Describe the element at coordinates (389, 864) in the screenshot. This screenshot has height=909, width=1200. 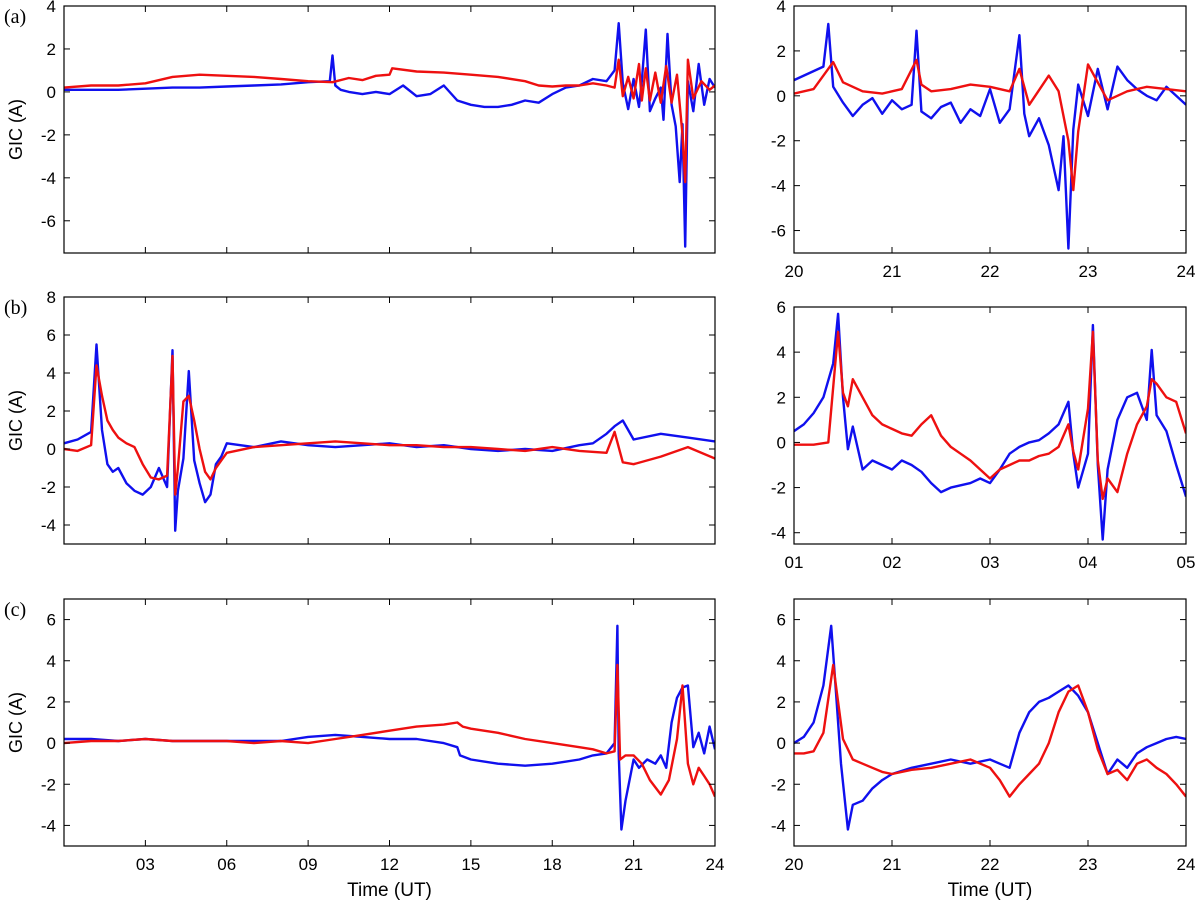
I see `x-tick-label: 12` at that location.